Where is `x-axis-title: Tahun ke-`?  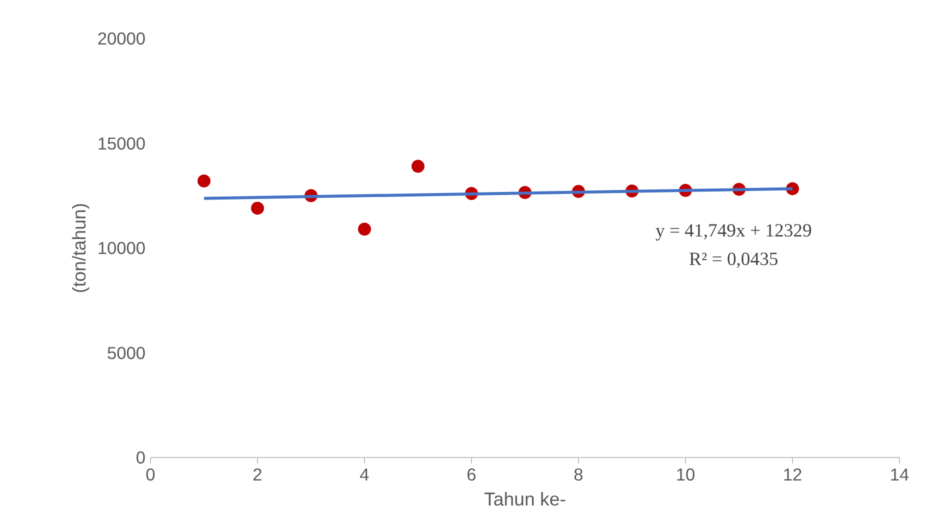
x-axis-title: Tahun ke- is located at coordinates (525, 499).